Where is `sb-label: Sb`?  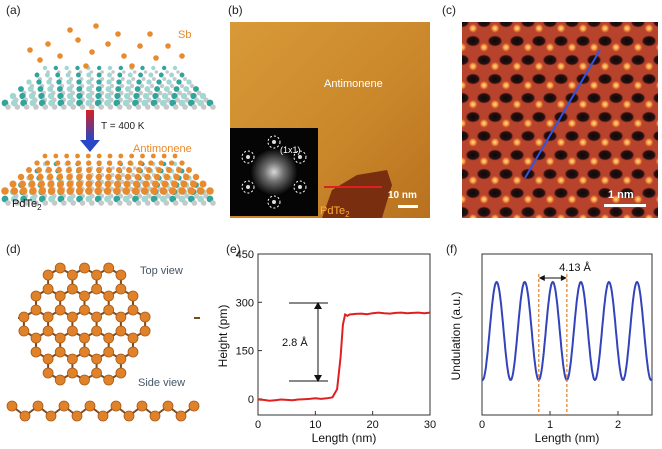 sb-label: Sb is located at coordinates (184, 35).